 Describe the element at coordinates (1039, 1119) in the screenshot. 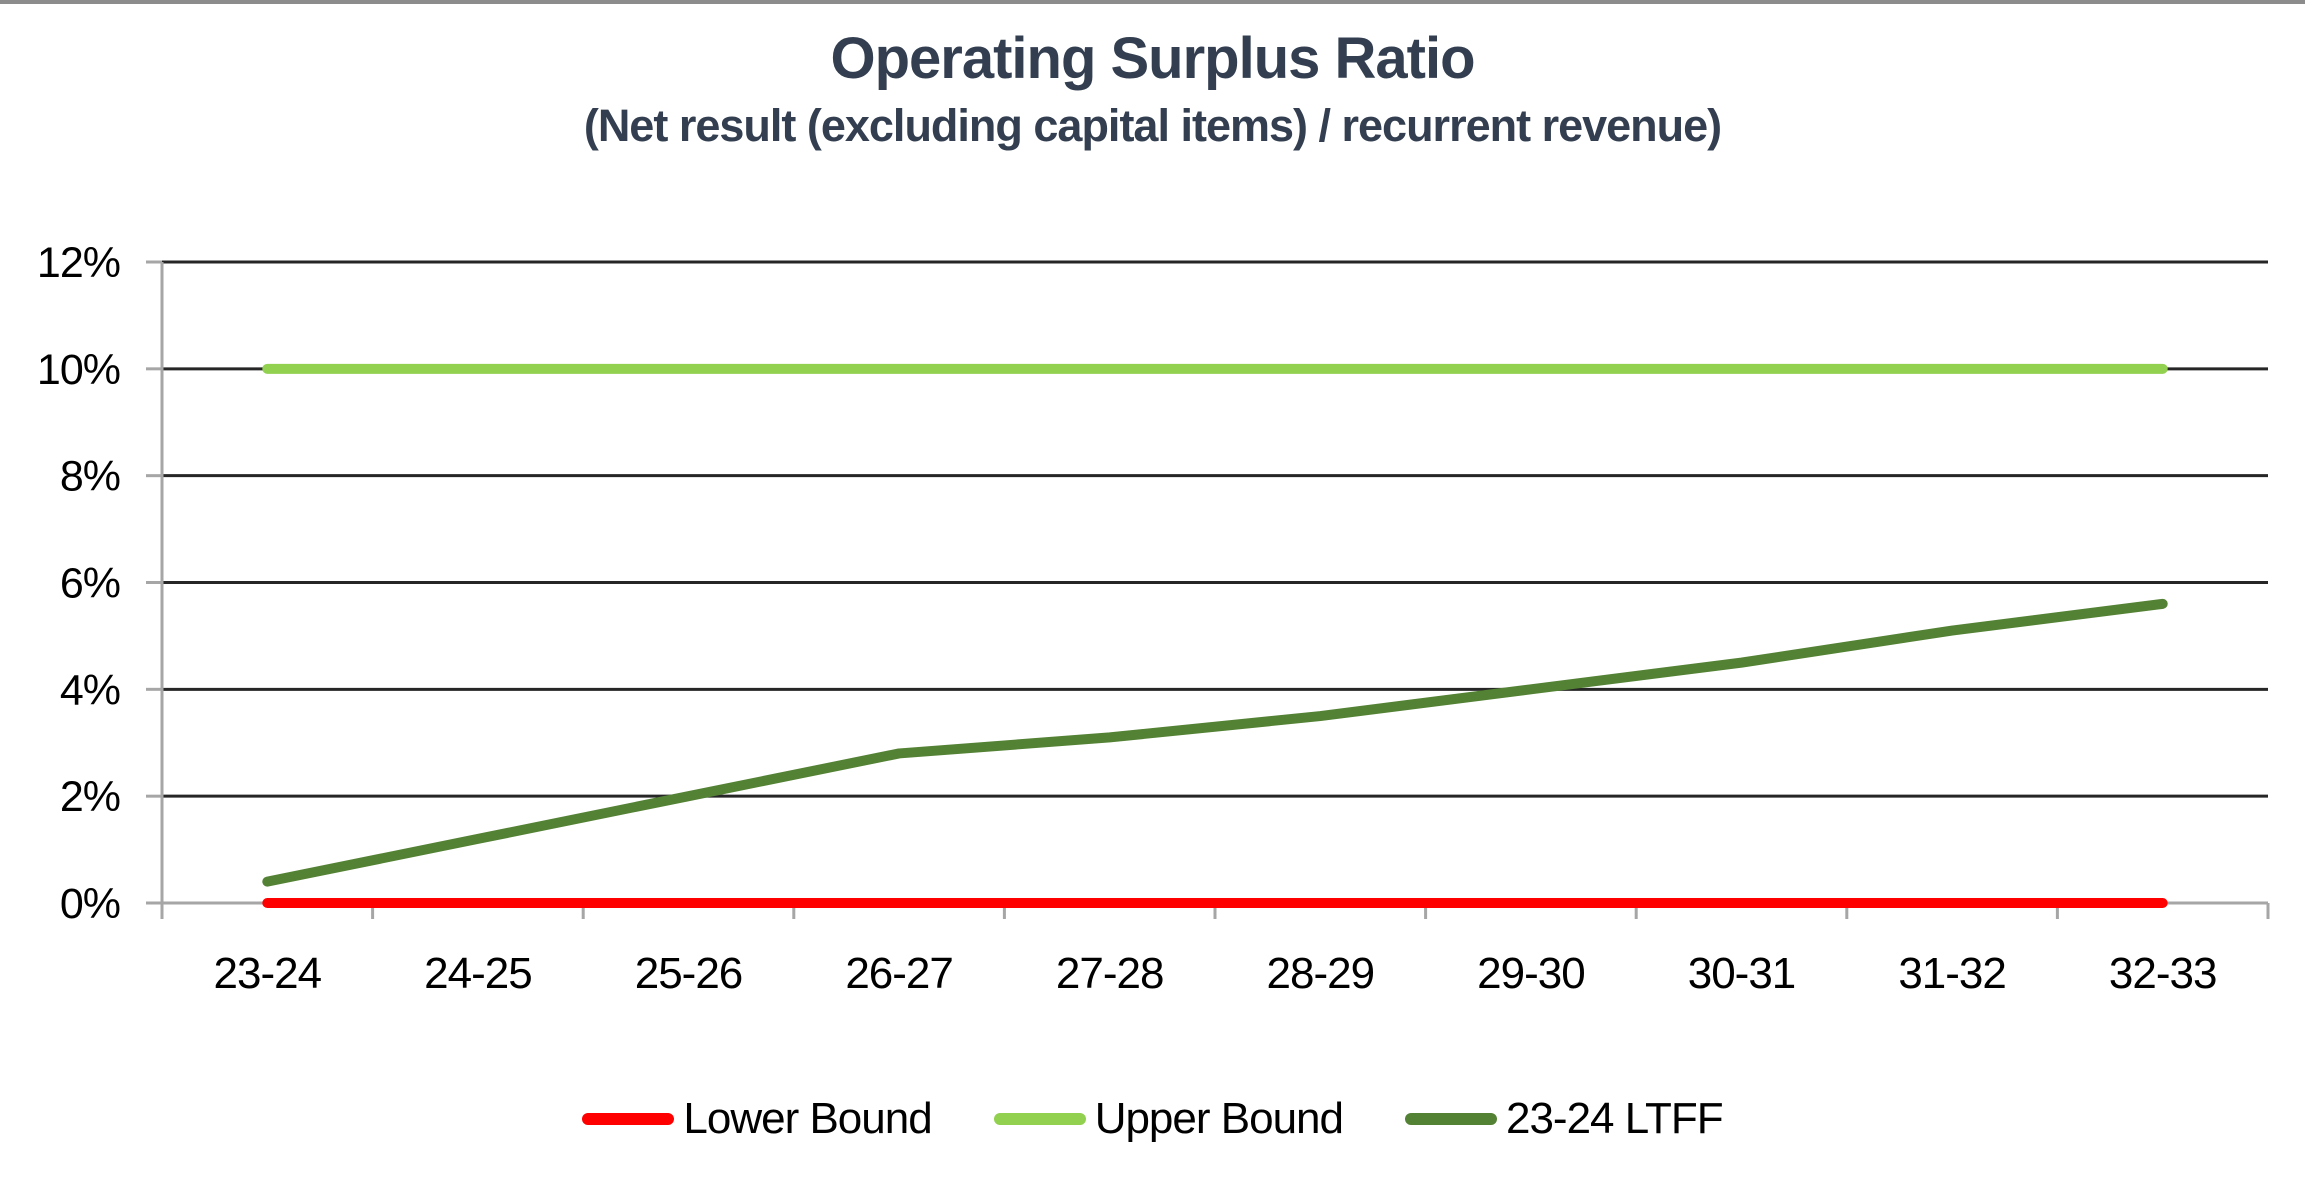

I see `legend-swatch-upper-bound` at that location.